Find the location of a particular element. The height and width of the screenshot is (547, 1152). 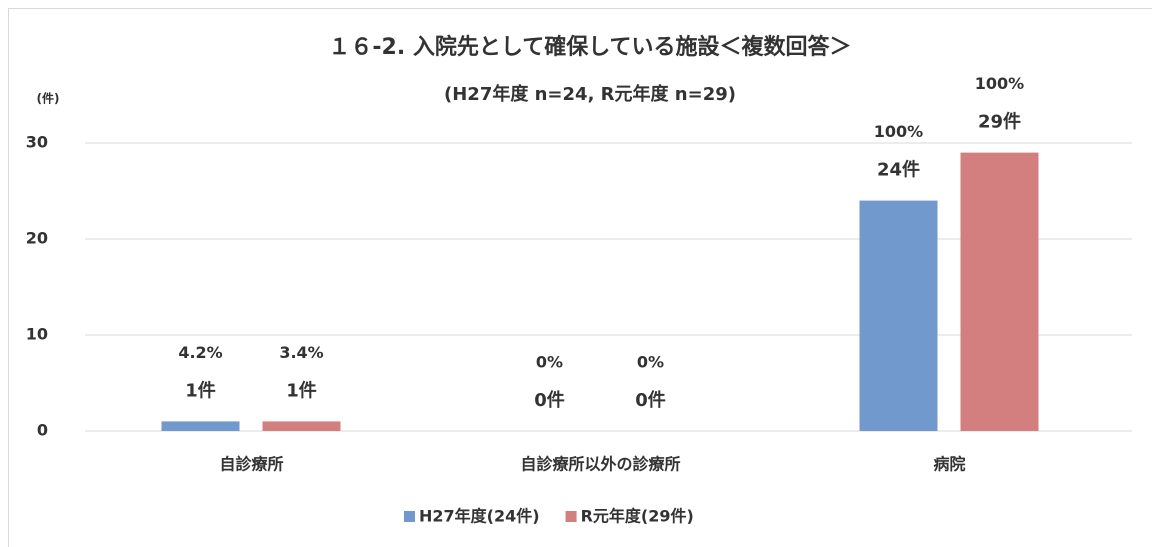

percent-label: 4.2% is located at coordinates (200, 352).